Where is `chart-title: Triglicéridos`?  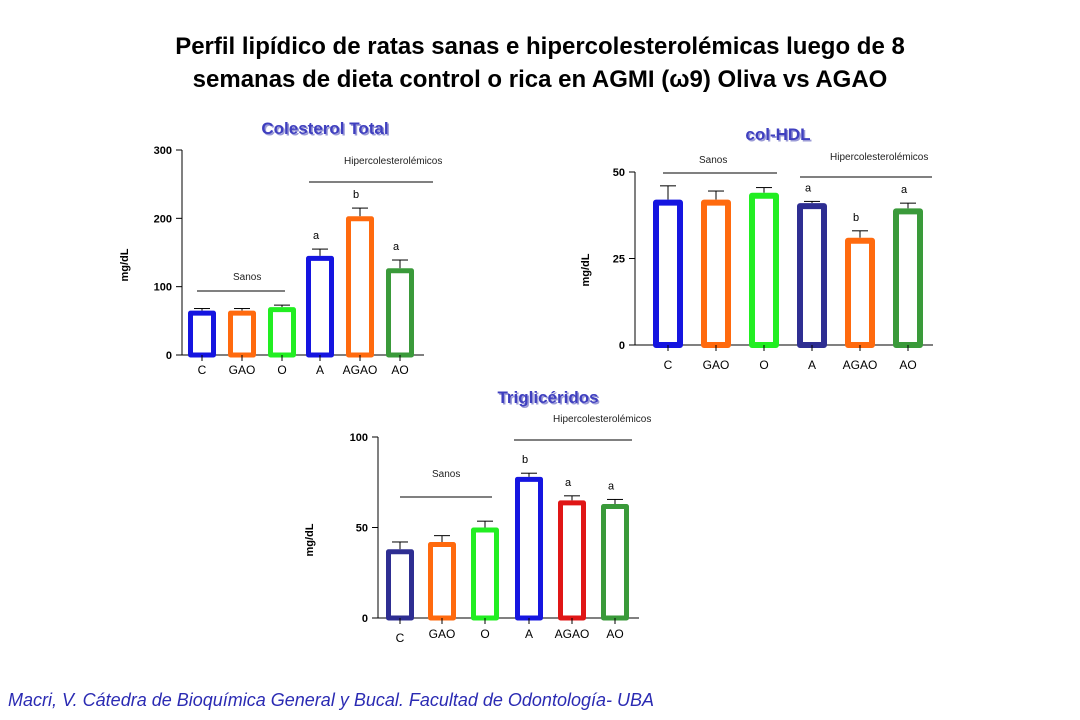
chart-title: Triglicéridos is located at coordinates (547, 397).